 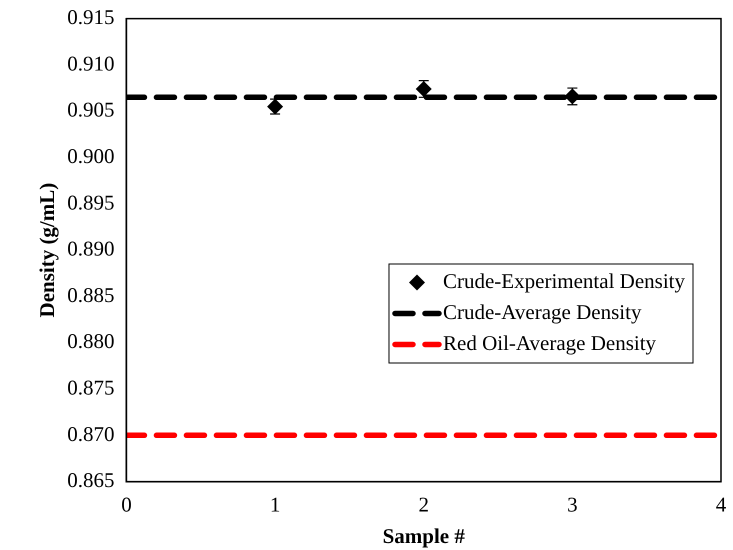 I want to click on y-tick-label: 0.900, so click(x=90, y=156).